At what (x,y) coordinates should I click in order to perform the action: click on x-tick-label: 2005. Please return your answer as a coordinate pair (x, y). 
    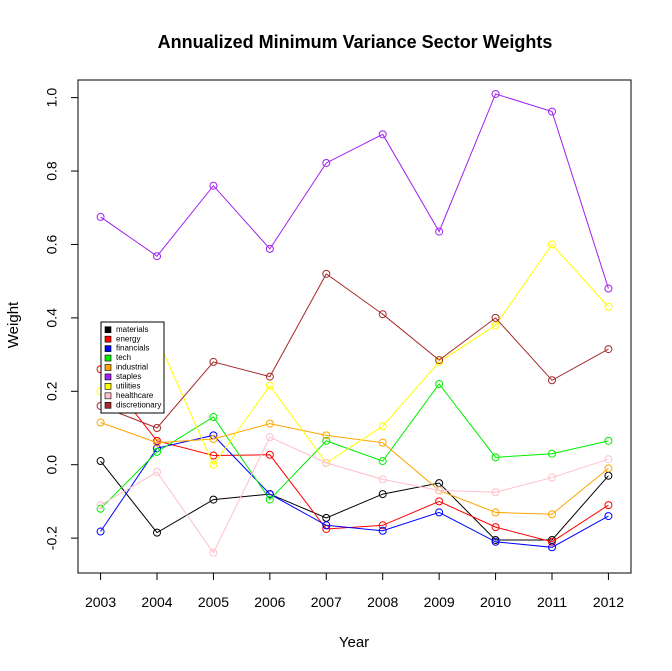
    Looking at the image, I should click on (213, 602).